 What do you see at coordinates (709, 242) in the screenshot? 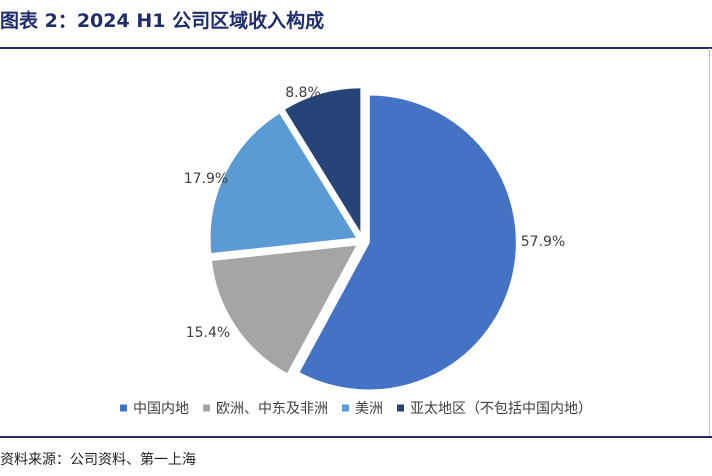
I see `chart-frame-edge` at bounding box center [709, 242].